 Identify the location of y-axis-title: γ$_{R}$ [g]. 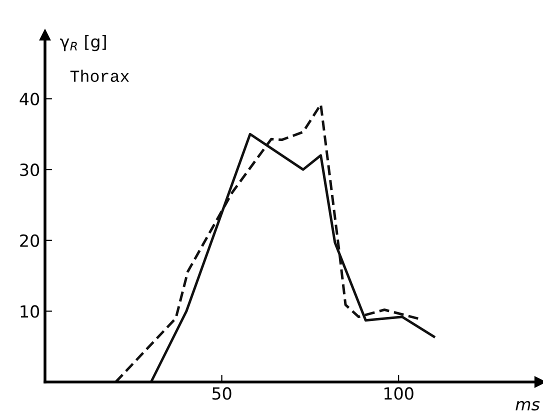
(83, 43).